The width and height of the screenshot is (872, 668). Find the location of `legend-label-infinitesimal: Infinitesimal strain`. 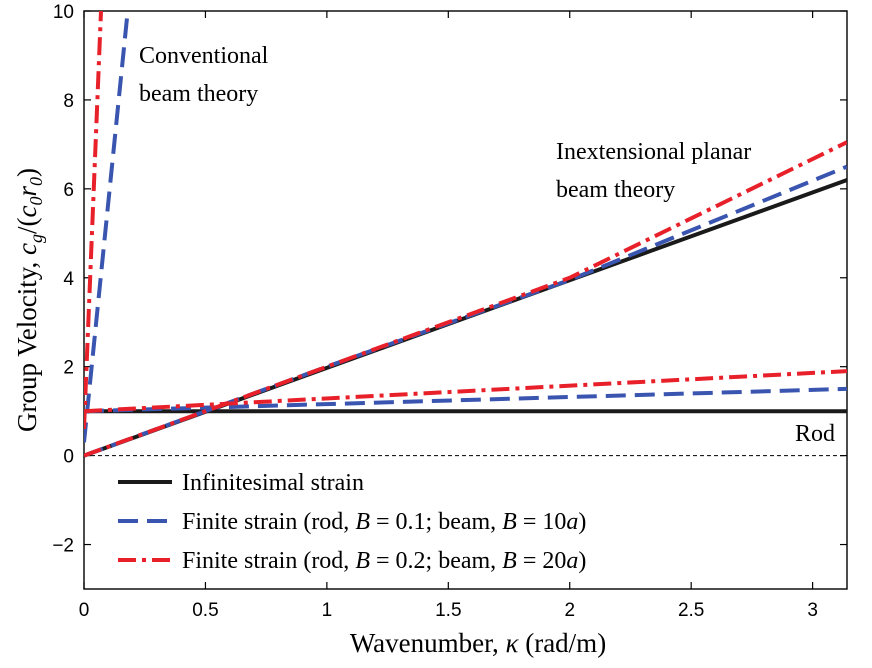

legend-label-infinitesimal: Infinitesimal strain is located at coordinates (273, 483).